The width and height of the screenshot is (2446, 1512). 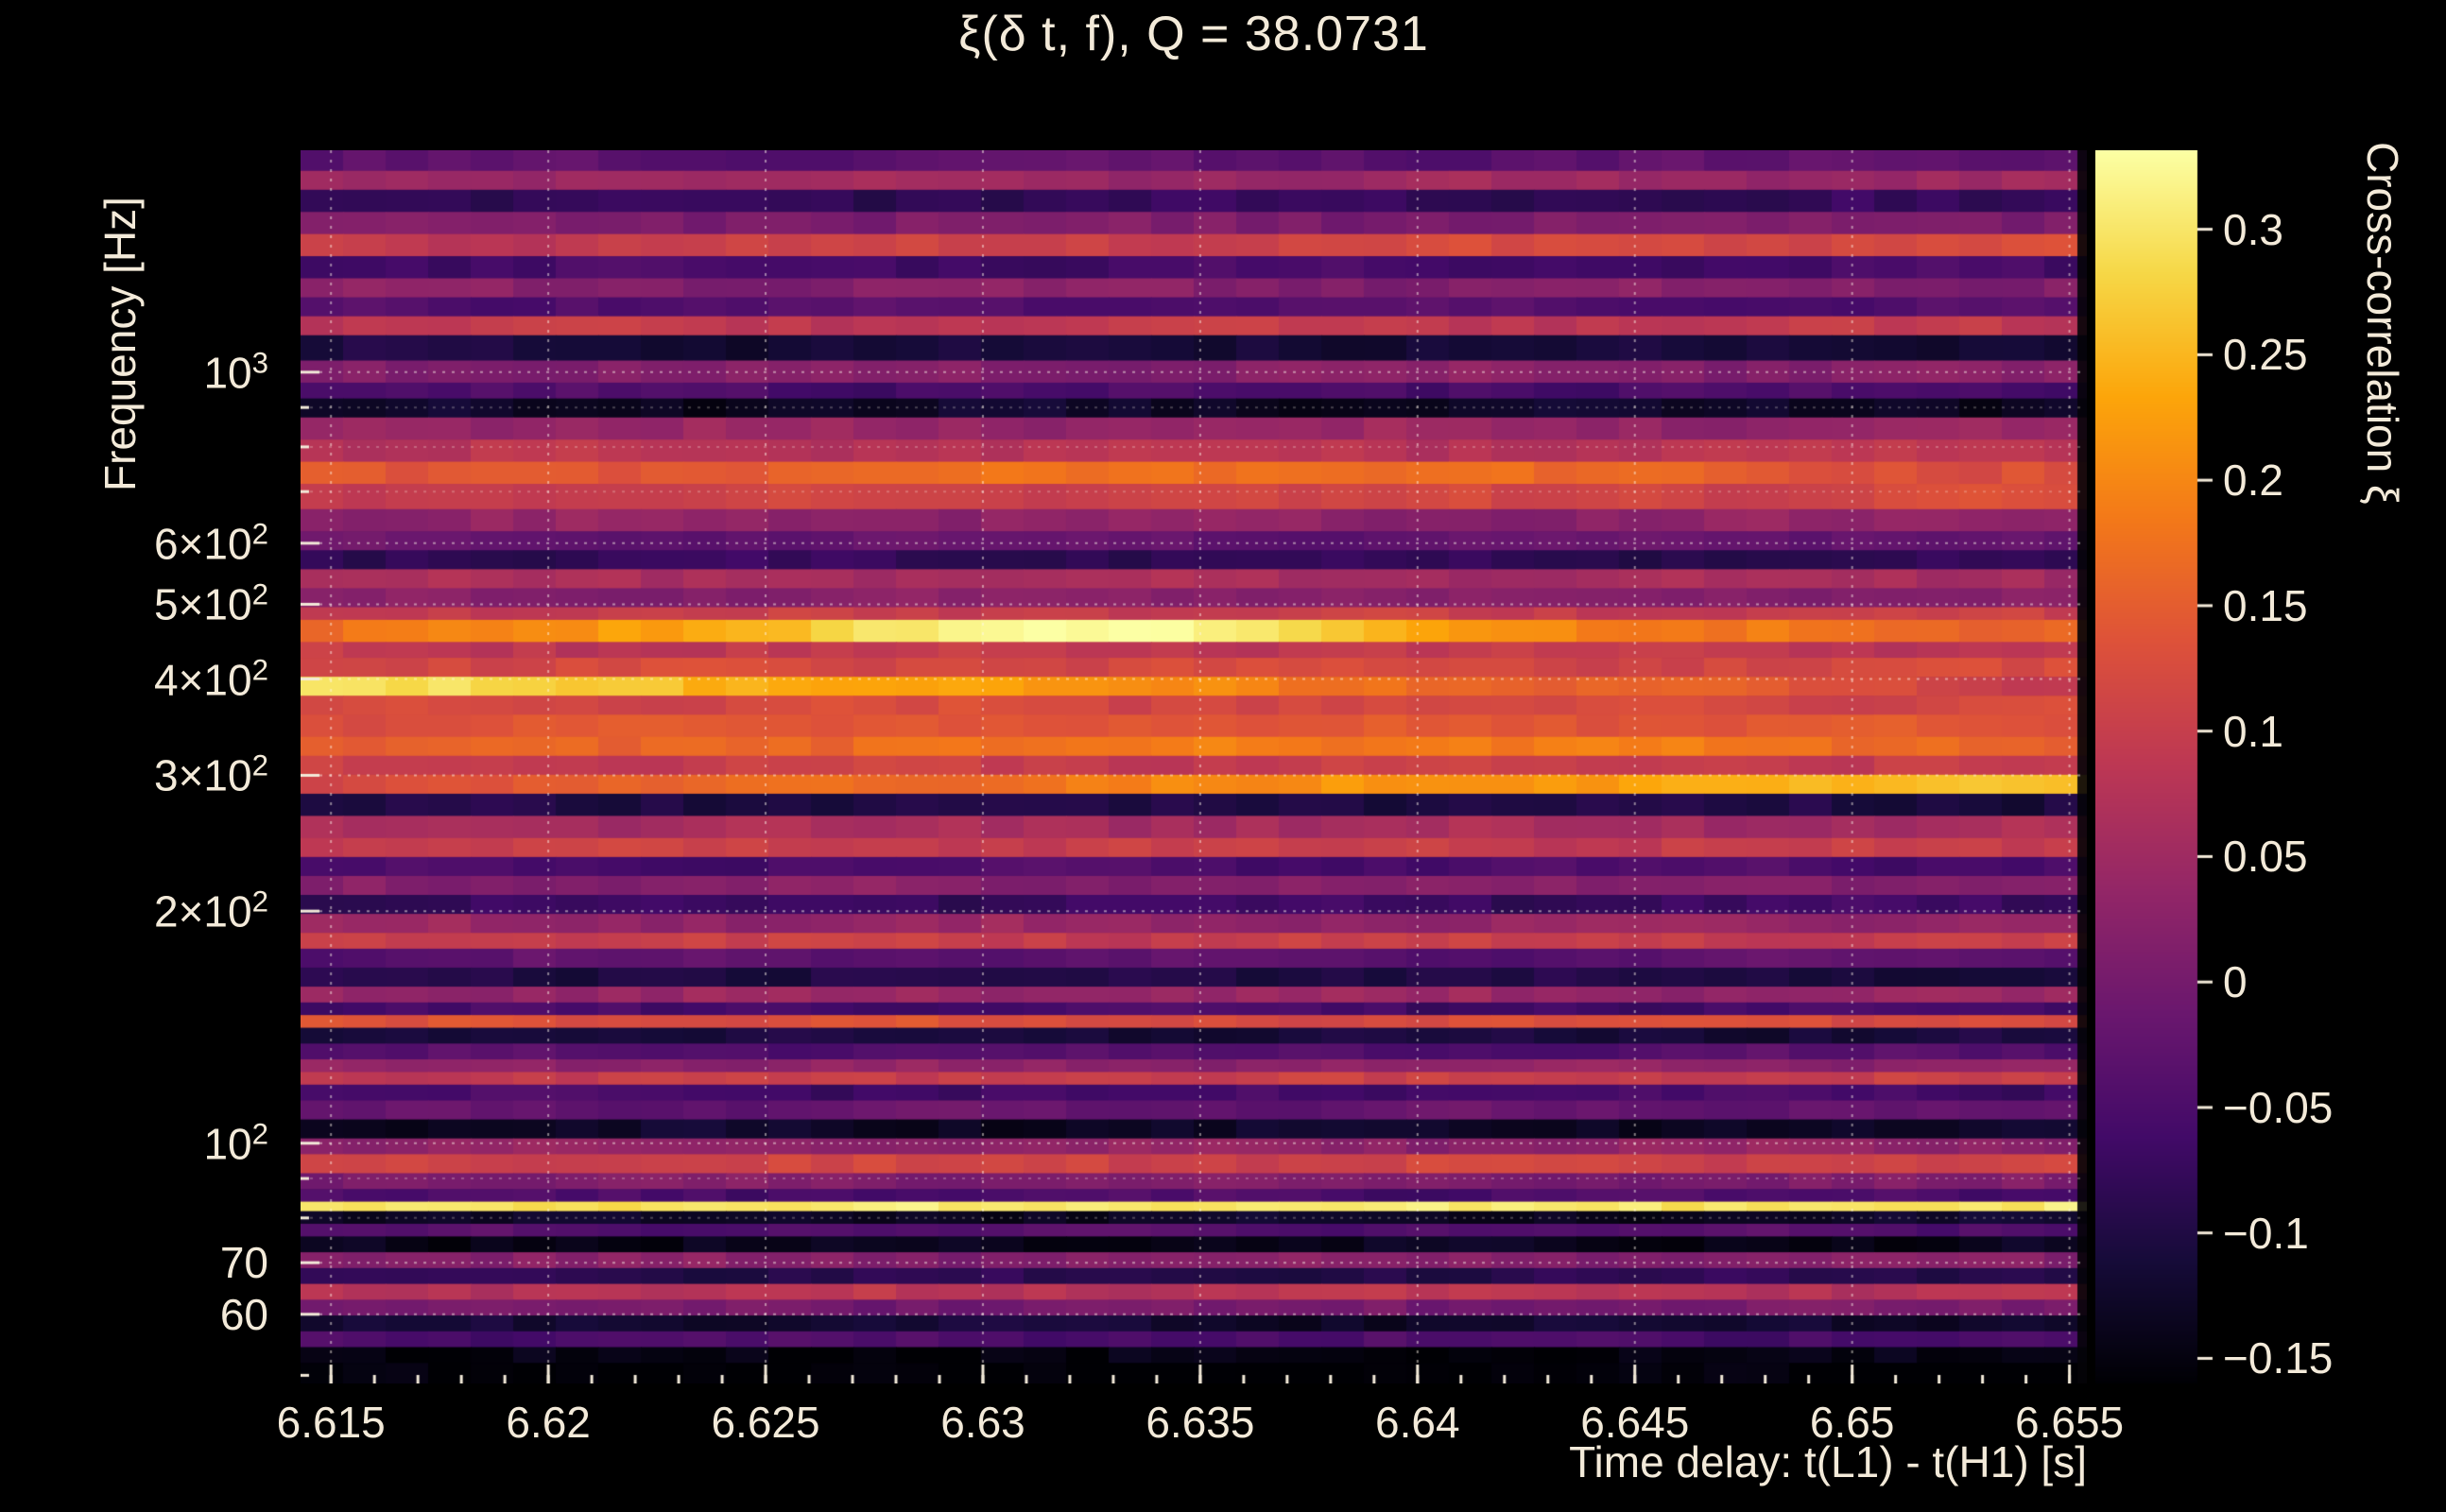 I want to click on colorbar-tick-label: 0.3, so click(x=2253, y=229).